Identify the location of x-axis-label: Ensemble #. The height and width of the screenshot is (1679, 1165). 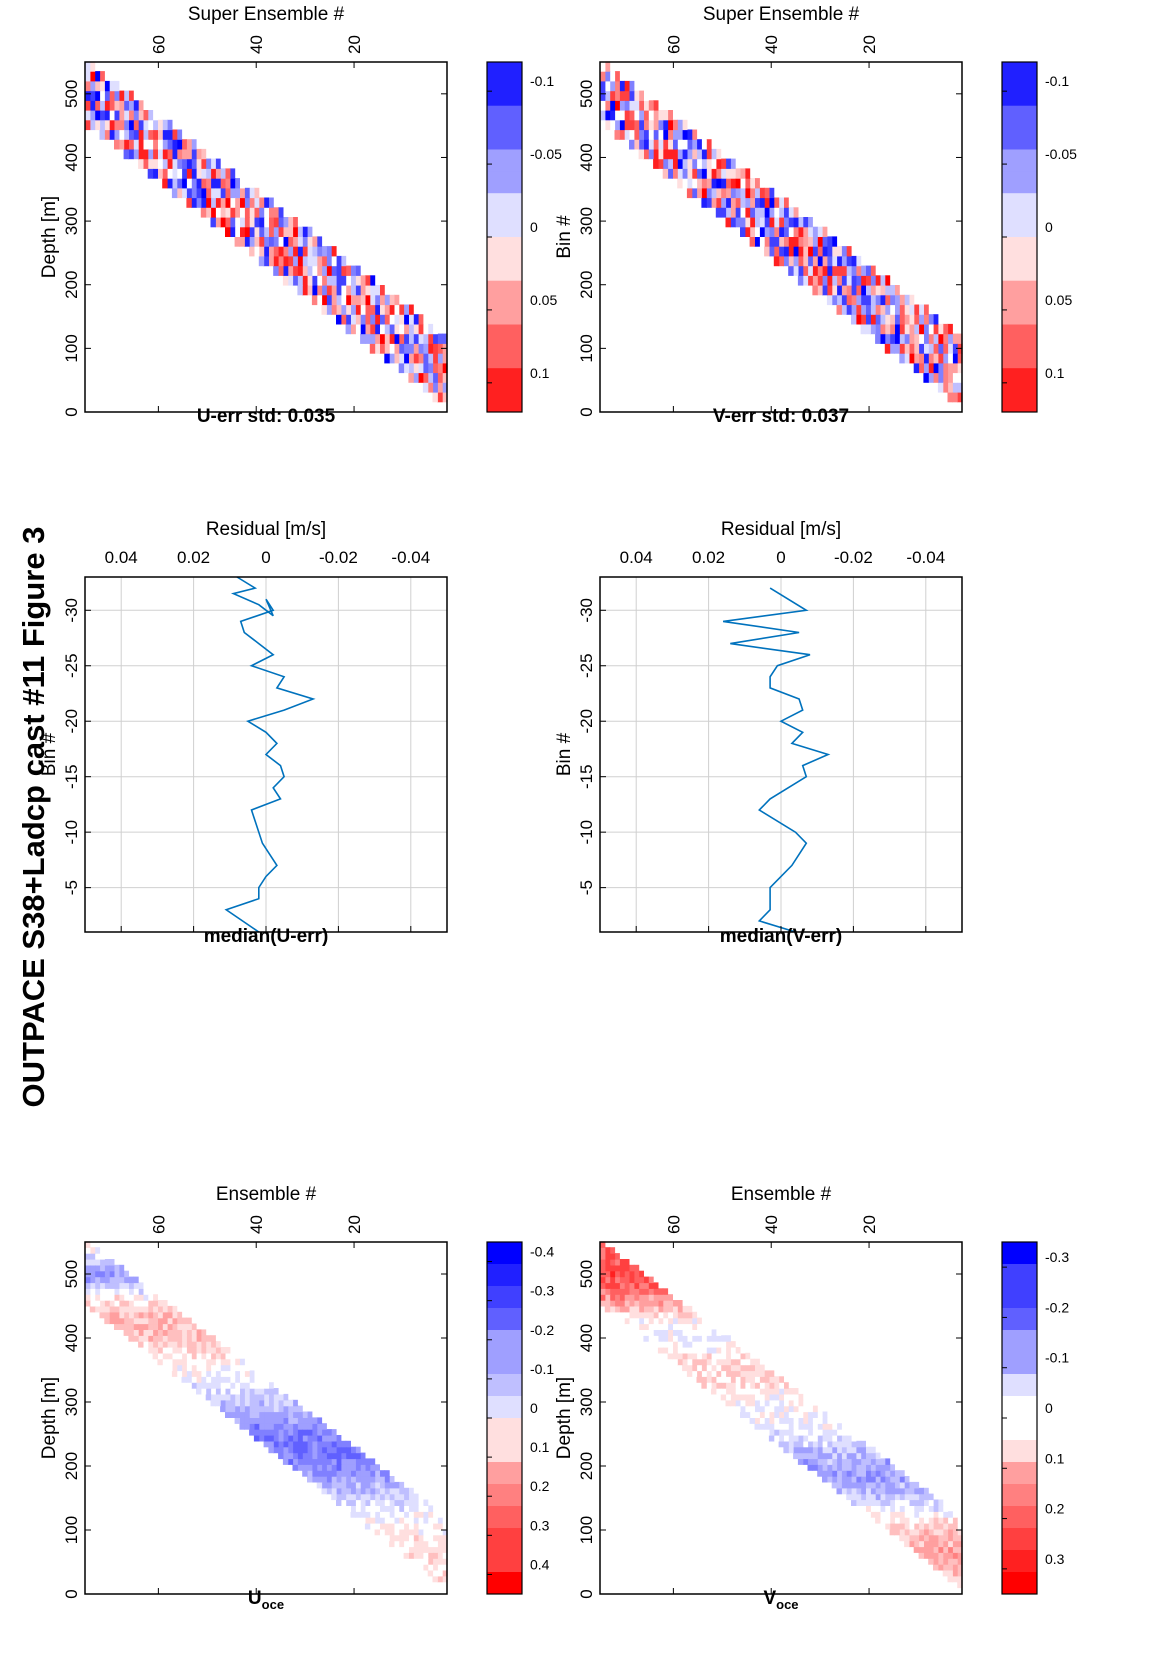
(266, 1194).